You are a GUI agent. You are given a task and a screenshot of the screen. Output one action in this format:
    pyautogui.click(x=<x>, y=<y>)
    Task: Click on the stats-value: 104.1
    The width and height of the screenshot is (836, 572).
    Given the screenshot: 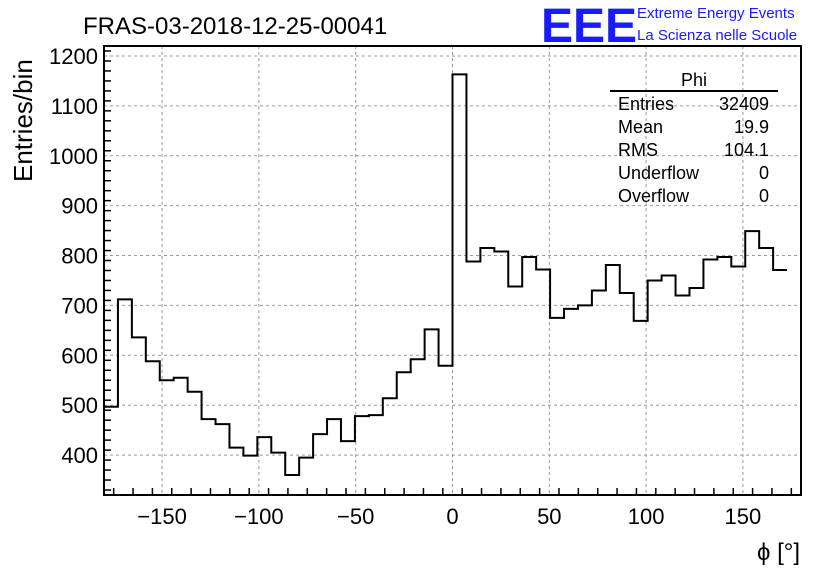 What is the action you would take?
    pyautogui.click(x=746, y=150)
    